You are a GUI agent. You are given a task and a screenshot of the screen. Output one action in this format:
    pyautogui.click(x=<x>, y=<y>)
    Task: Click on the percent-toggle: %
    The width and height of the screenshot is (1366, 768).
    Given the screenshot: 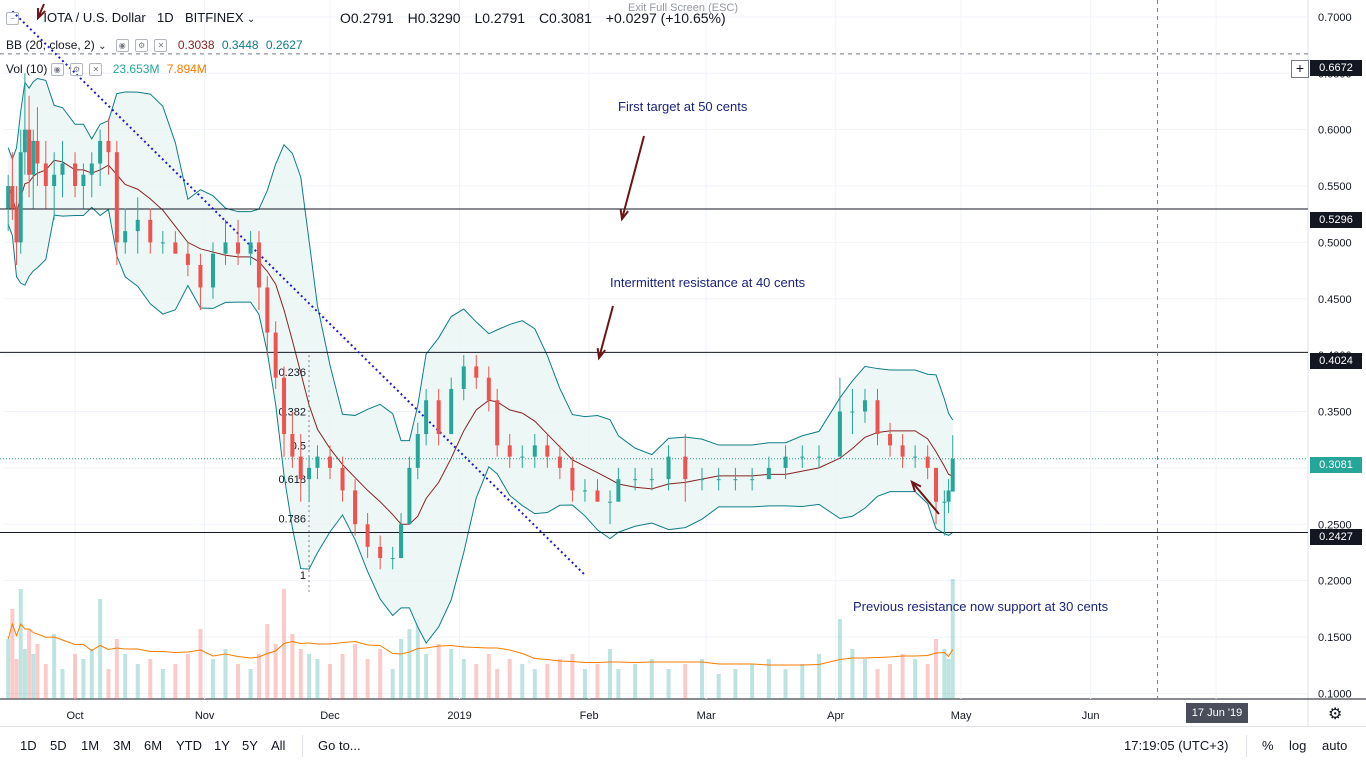 What is the action you would take?
    pyautogui.click(x=1268, y=745)
    